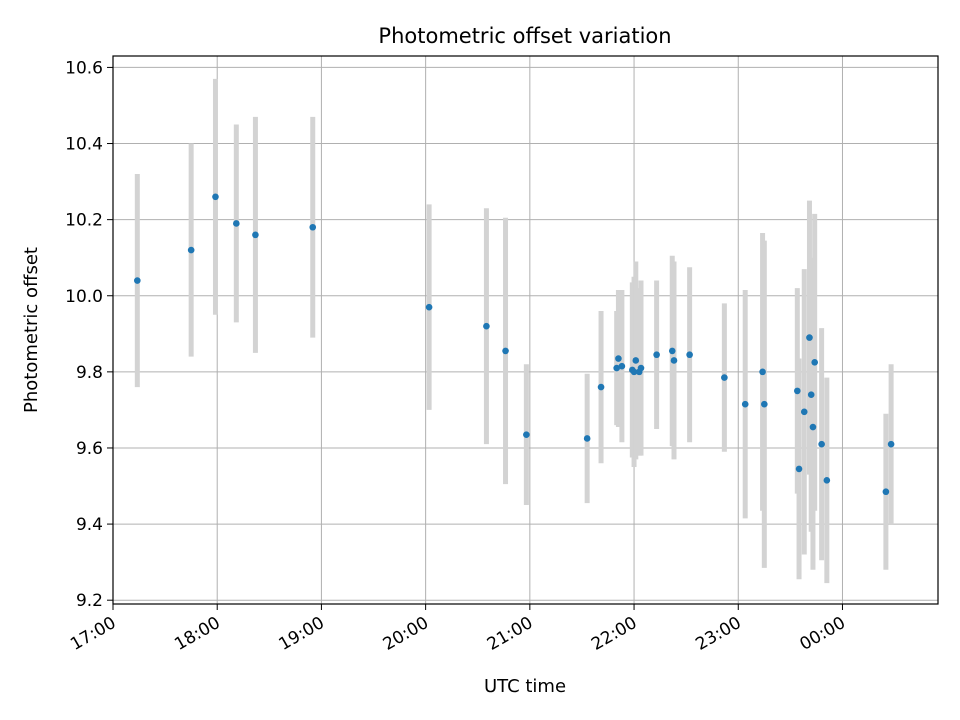  Describe the element at coordinates (89, 601) in the screenshot. I see `y-tick-label: 9.2` at that location.